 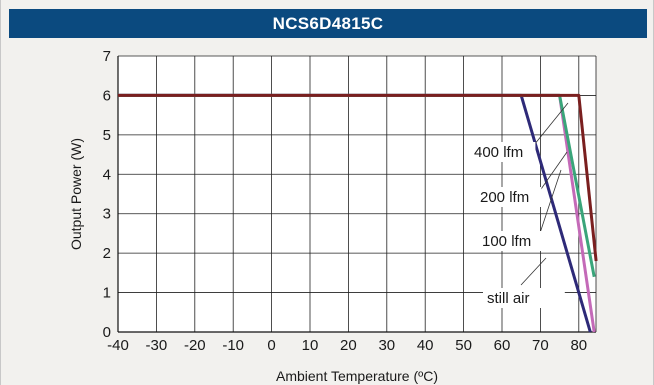 I want to click on x-tick-label: 70, so click(x=540, y=345).